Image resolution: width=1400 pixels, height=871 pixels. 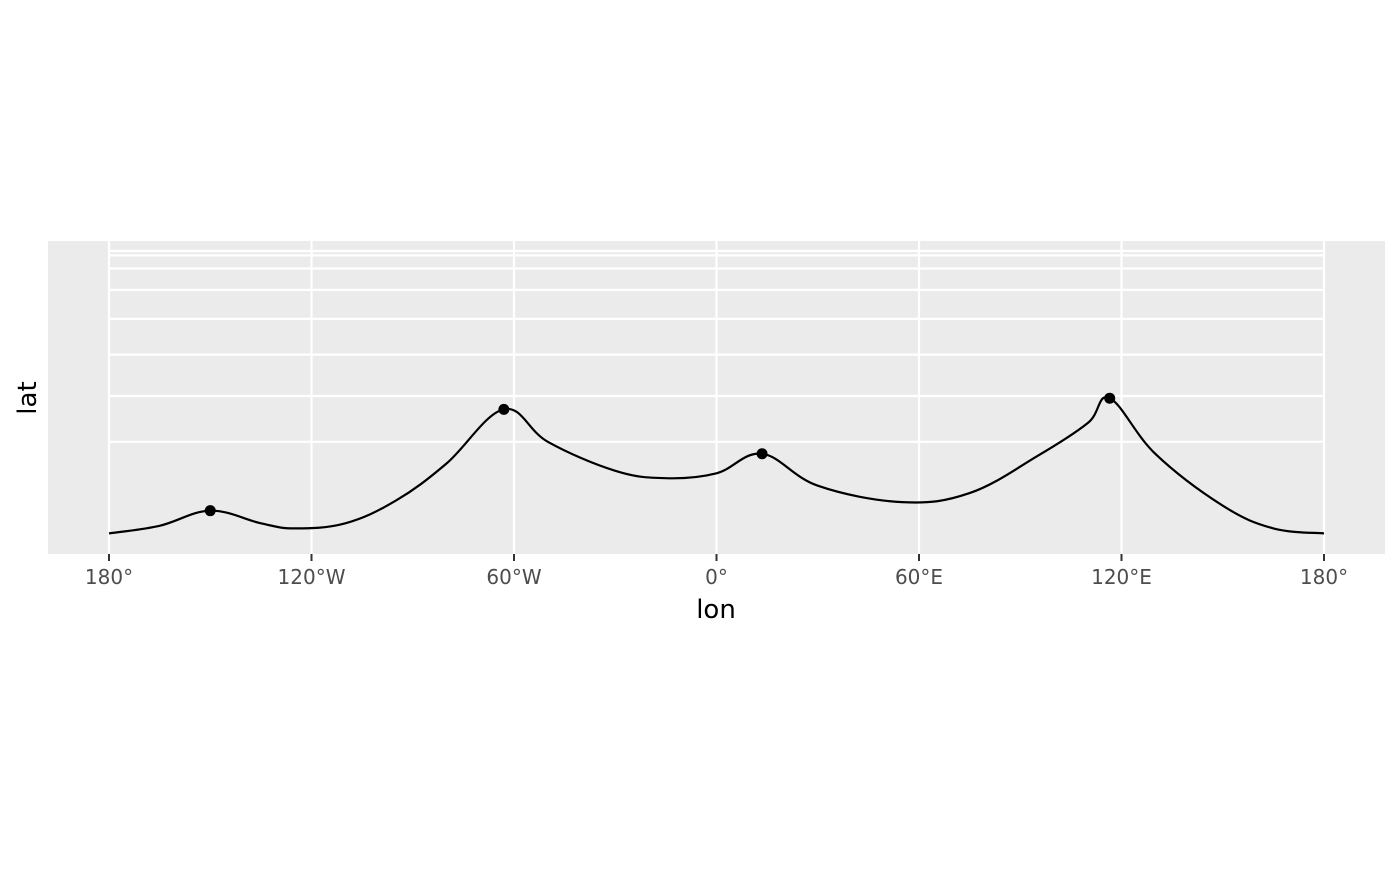 I want to click on x-tick-label: 60°E, so click(x=919, y=577).